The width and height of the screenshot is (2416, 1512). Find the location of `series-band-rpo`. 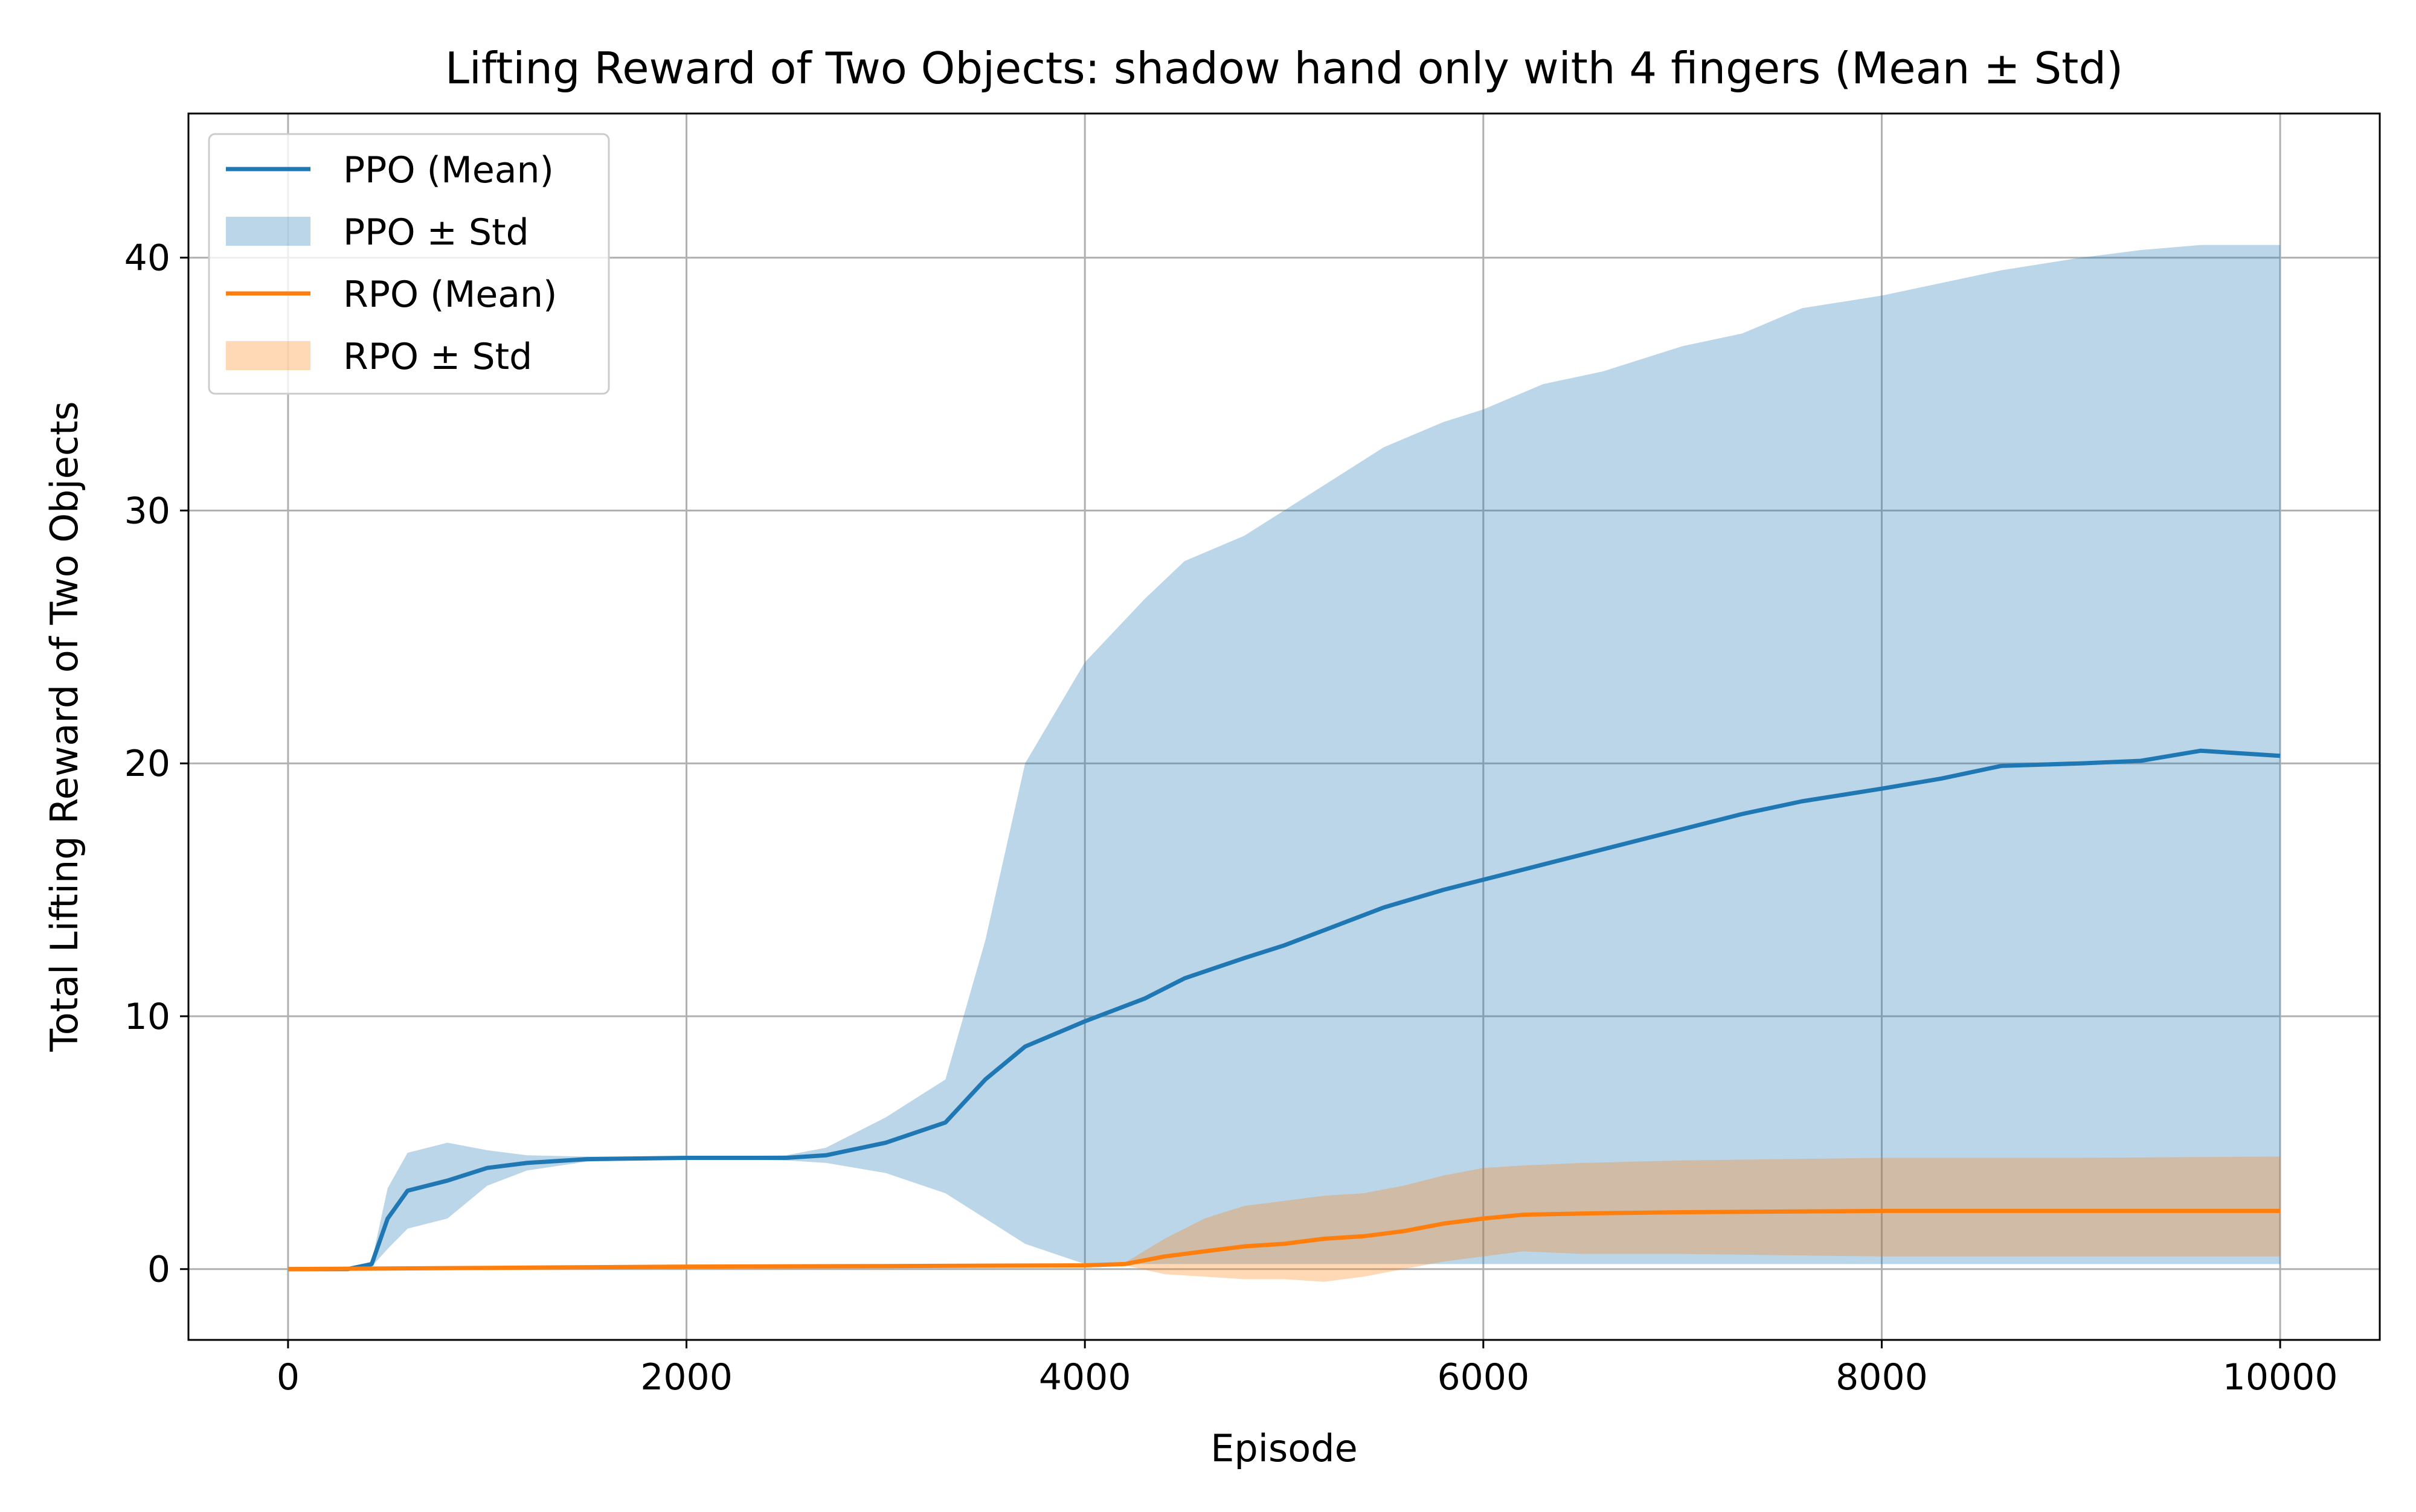

series-band-rpo is located at coordinates (1284, 1219).